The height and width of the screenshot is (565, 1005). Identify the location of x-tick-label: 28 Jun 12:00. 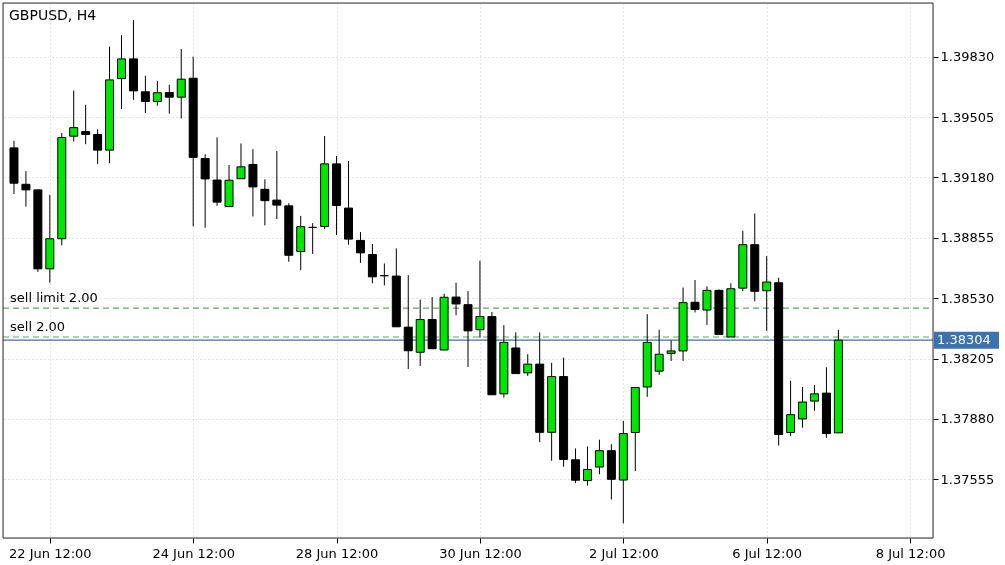
(337, 553).